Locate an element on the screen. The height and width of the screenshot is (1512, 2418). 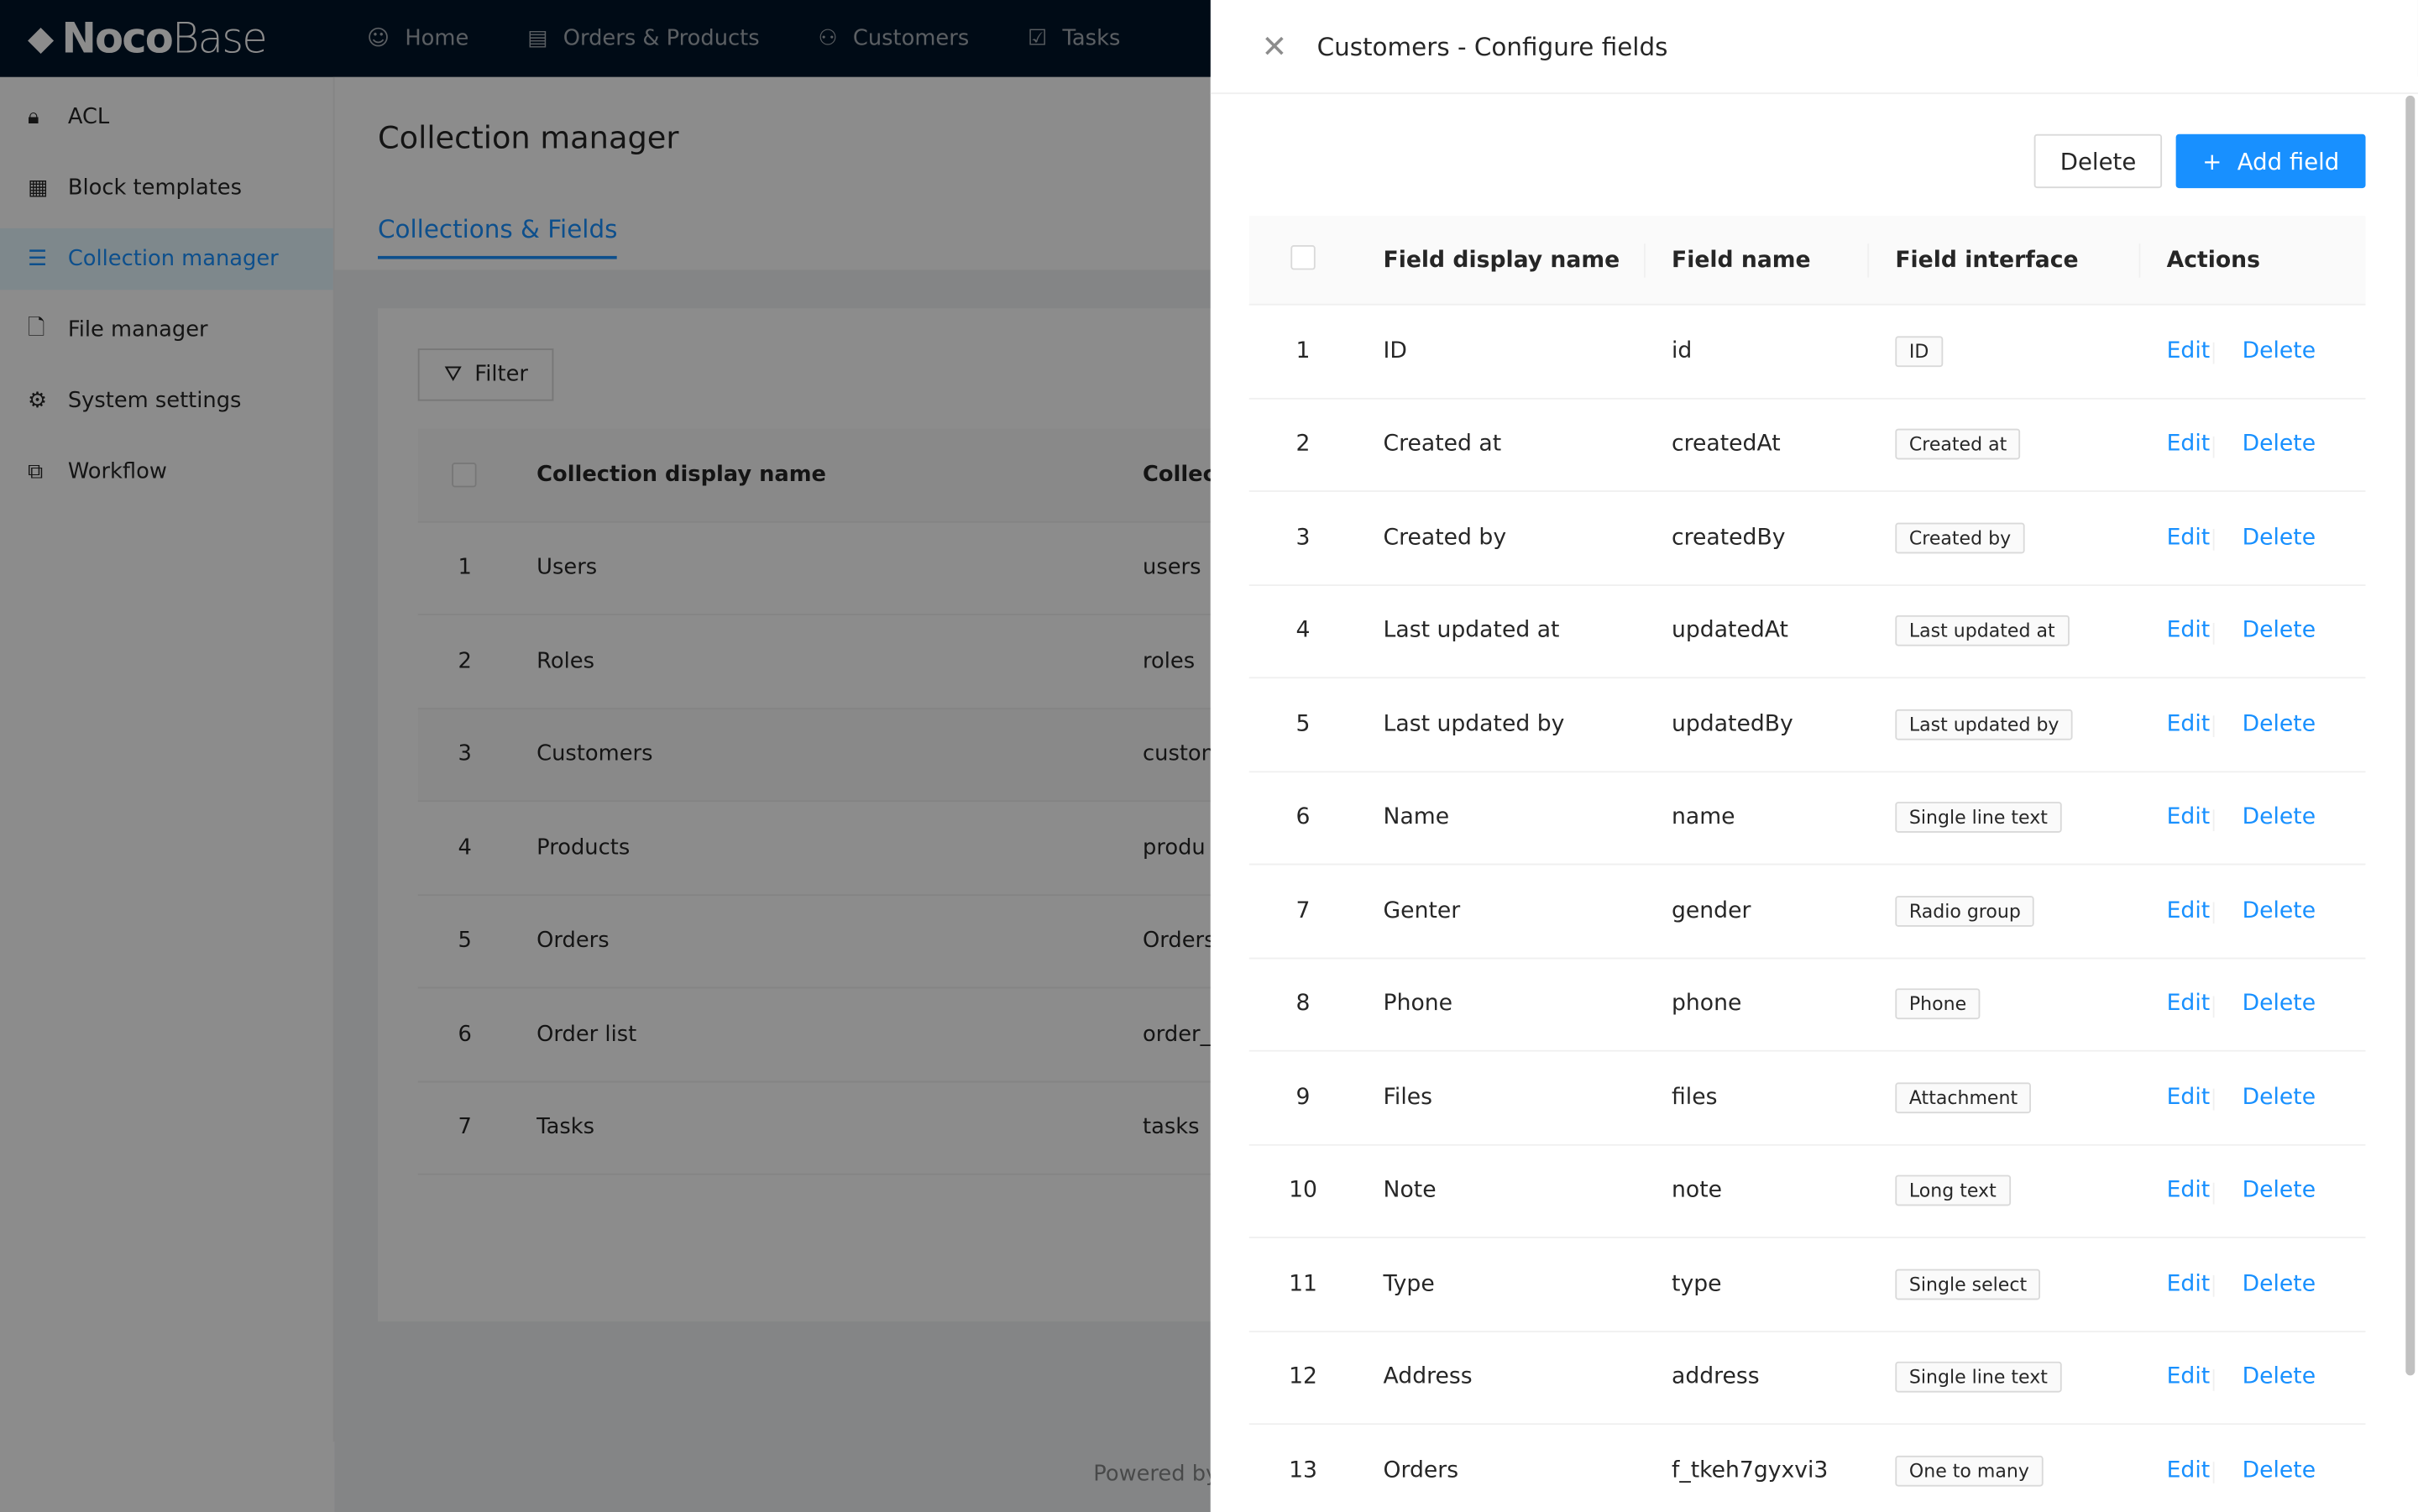
table-row: 11 Type type Single select Edit Delete is located at coordinates (1807, 1285).